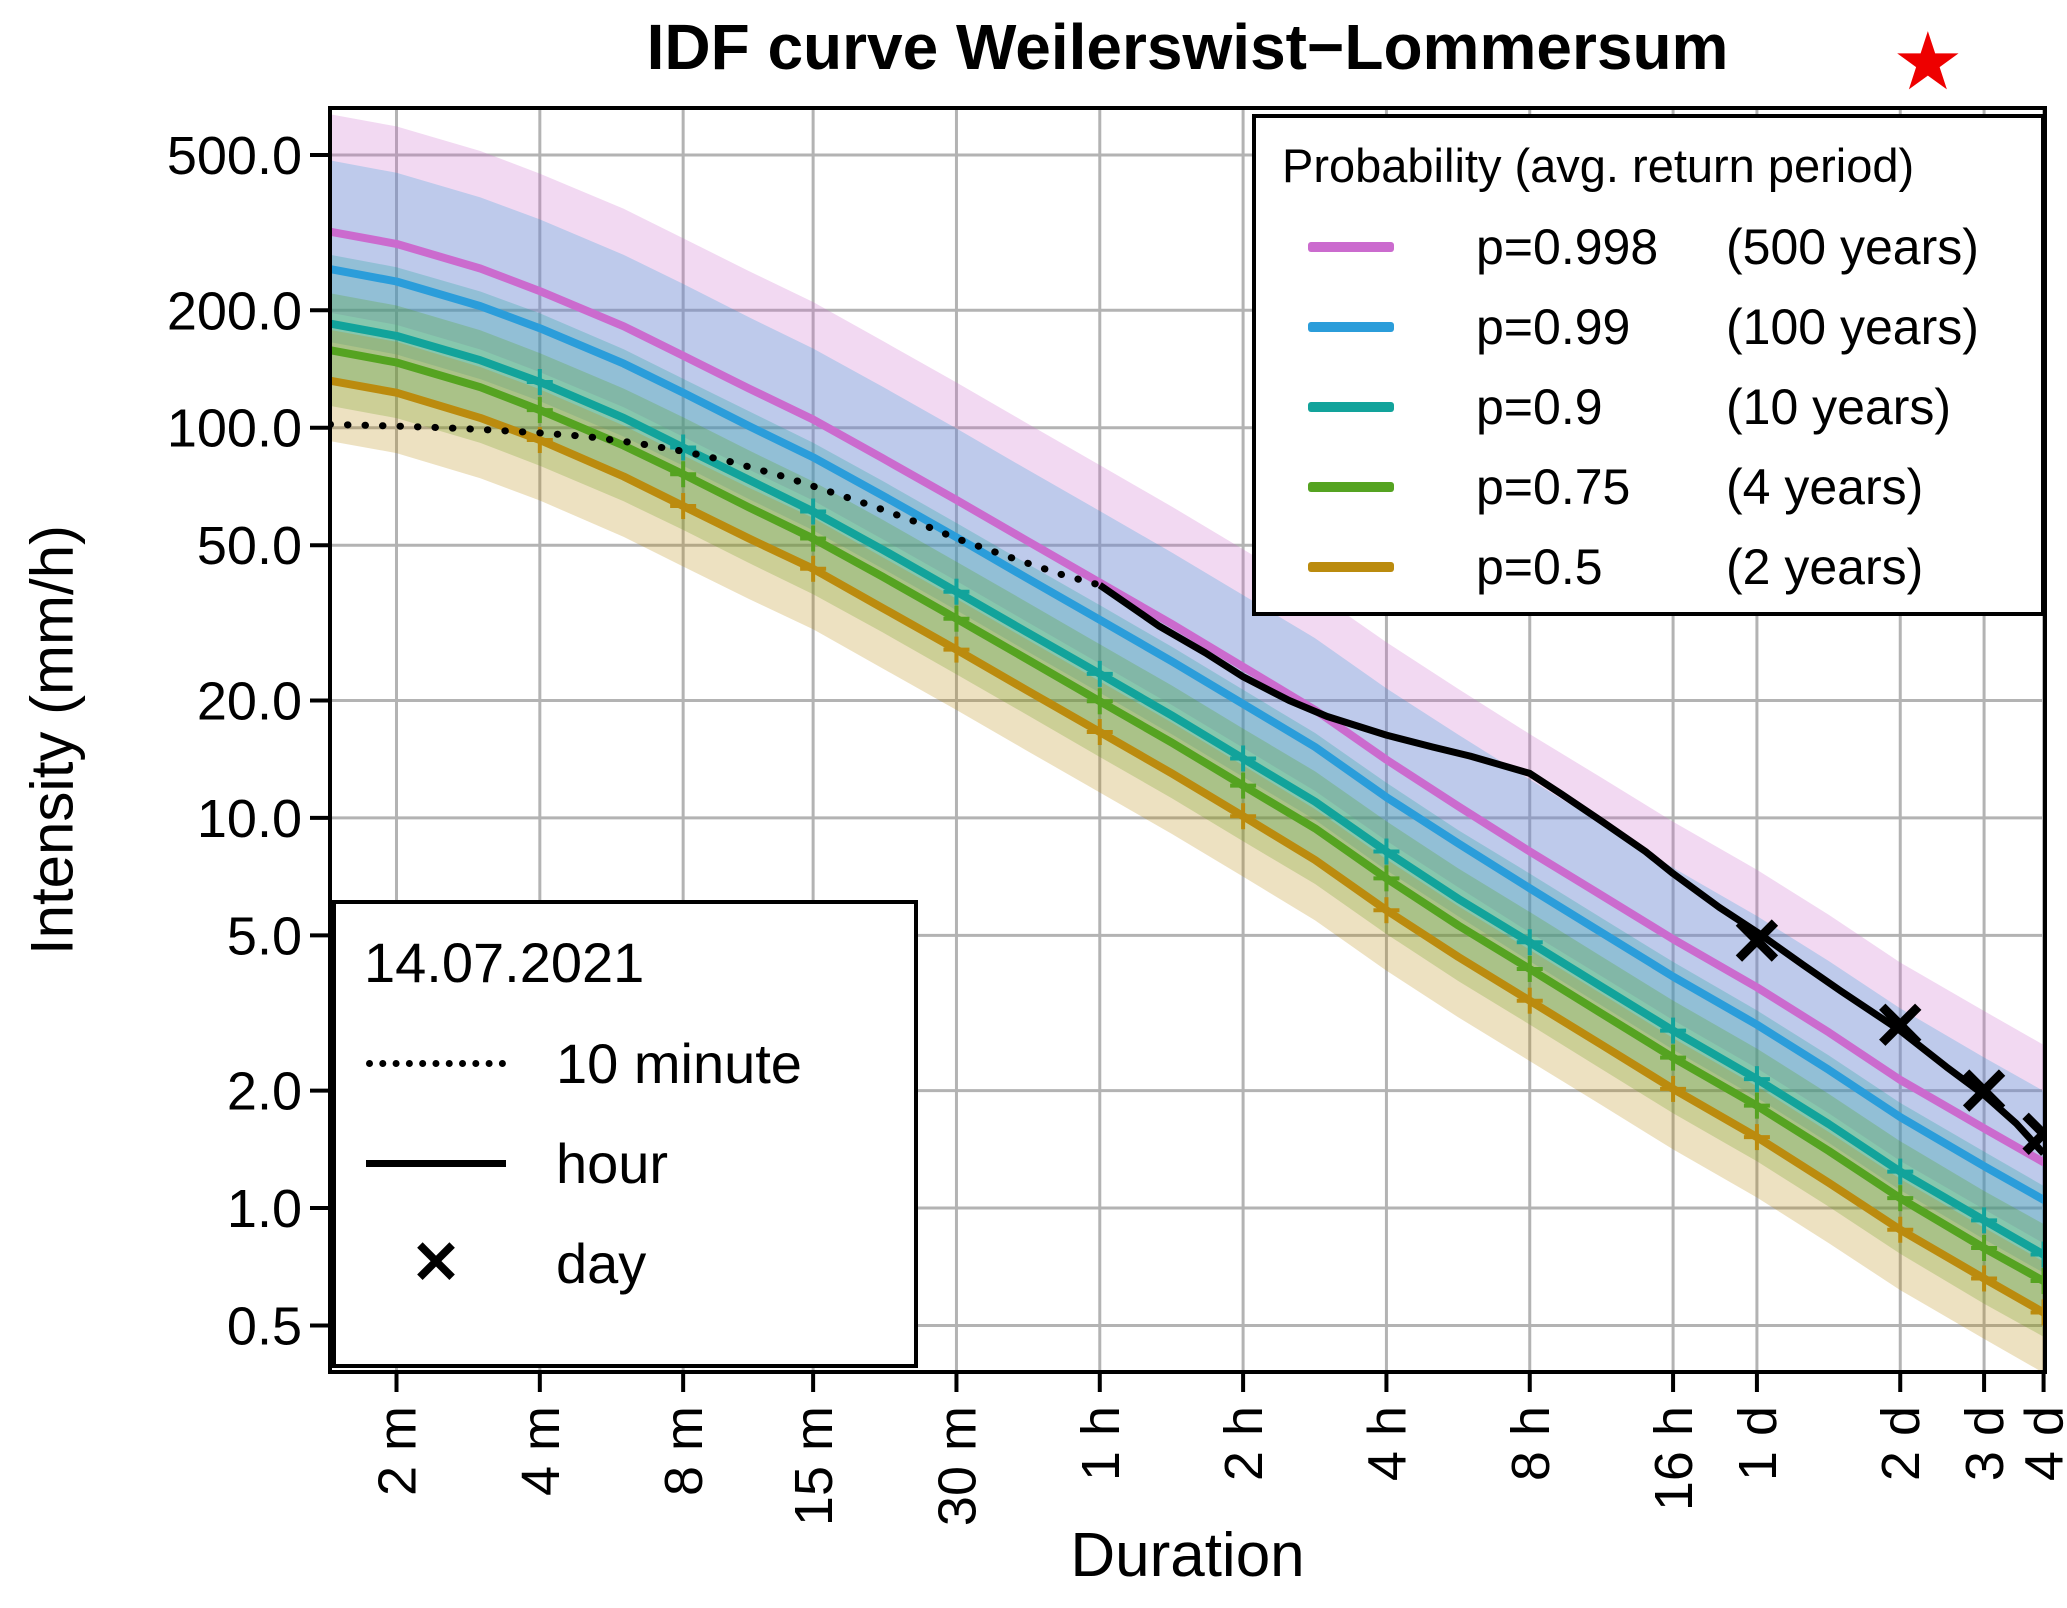  I want to click on y-tick-label: 200.0, so click(234, 311).